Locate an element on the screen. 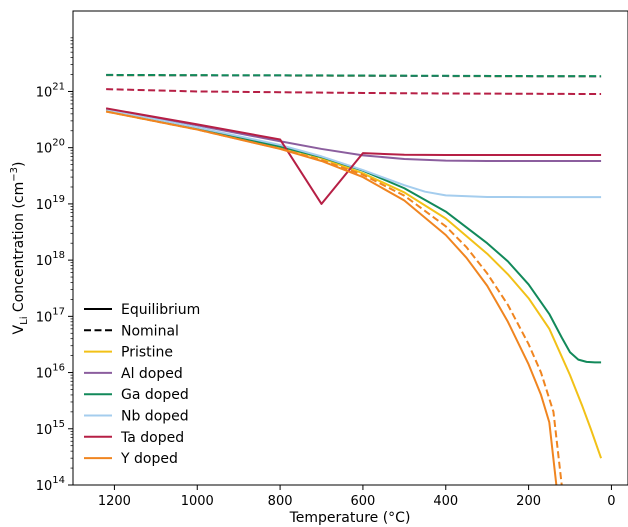 This screenshot has height=527, width=628. y-tick-label: 1020 is located at coordinates (50, 147).